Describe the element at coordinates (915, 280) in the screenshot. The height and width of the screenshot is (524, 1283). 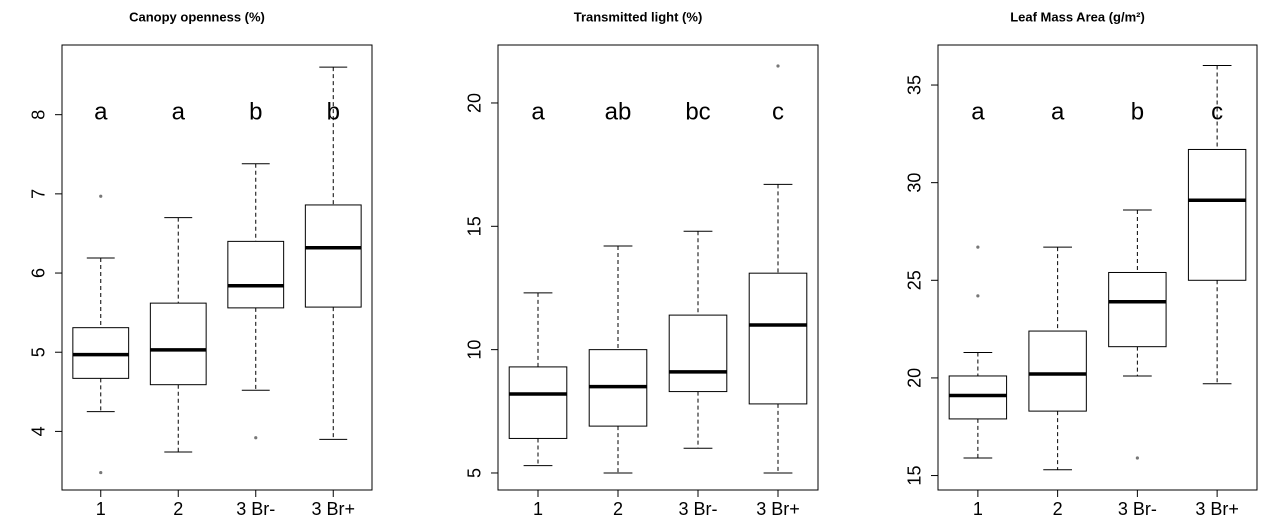
I see `y-tick-label: 25` at that location.